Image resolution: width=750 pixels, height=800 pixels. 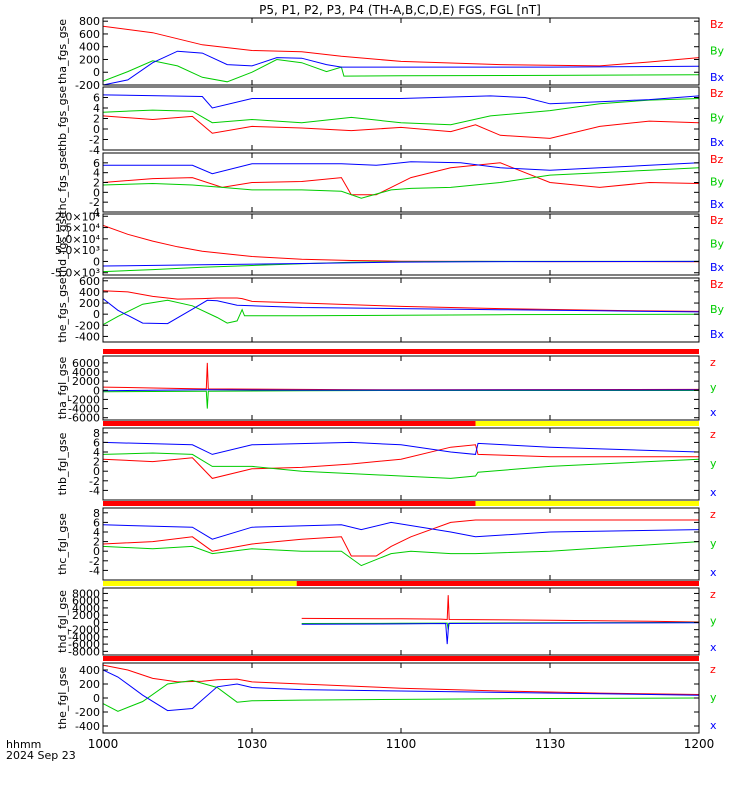 What do you see at coordinates (717, 284) in the screenshot?
I see `legend-label-Bz: Bz` at bounding box center [717, 284].